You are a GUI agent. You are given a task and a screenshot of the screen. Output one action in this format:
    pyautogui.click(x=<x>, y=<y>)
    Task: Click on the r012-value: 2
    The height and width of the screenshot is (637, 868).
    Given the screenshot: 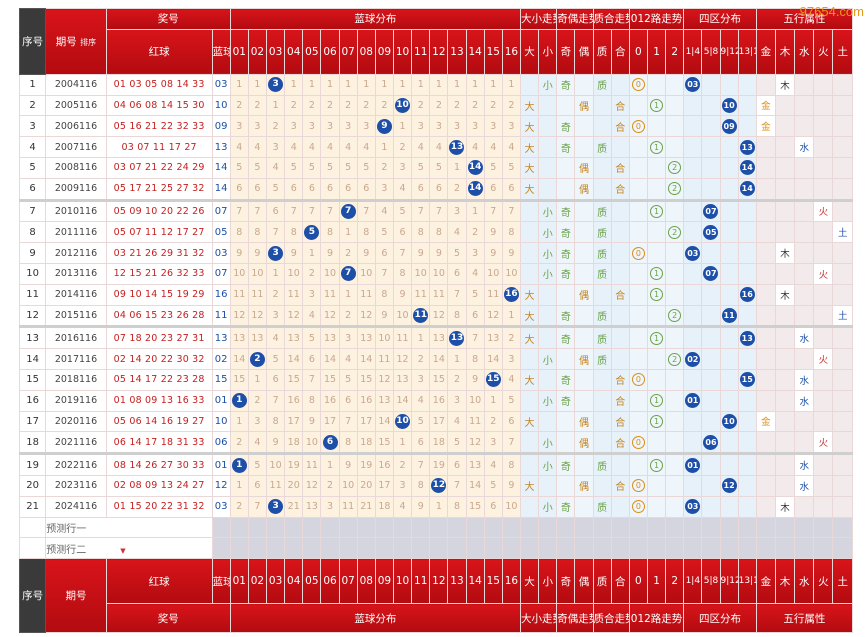 What is the action you would take?
    pyautogui.click(x=675, y=232)
    